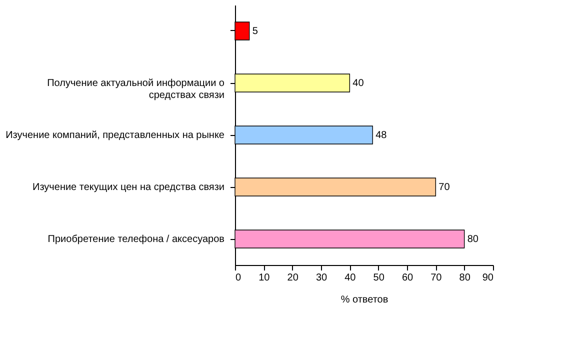 Image resolution: width=567 pixels, height=355 pixels. What do you see at coordinates (136, 239) in the screenshot?
I see `y-tick-label: Приобретение телефона / аксесуаров` at bounding box center [136, 239].